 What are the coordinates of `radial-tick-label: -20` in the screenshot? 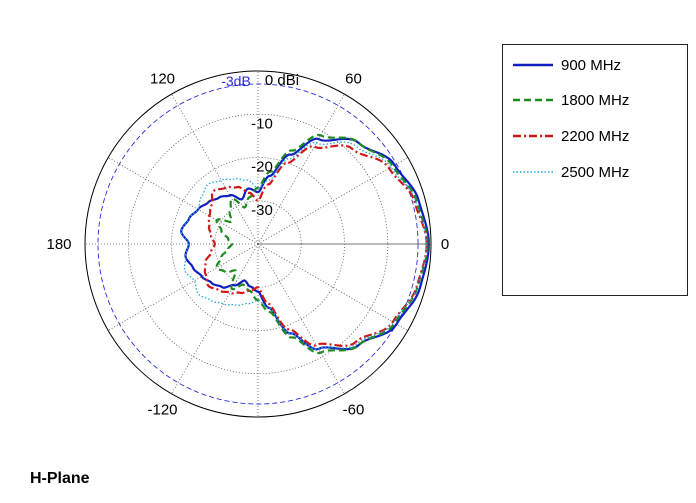 It's located at (262, 167).